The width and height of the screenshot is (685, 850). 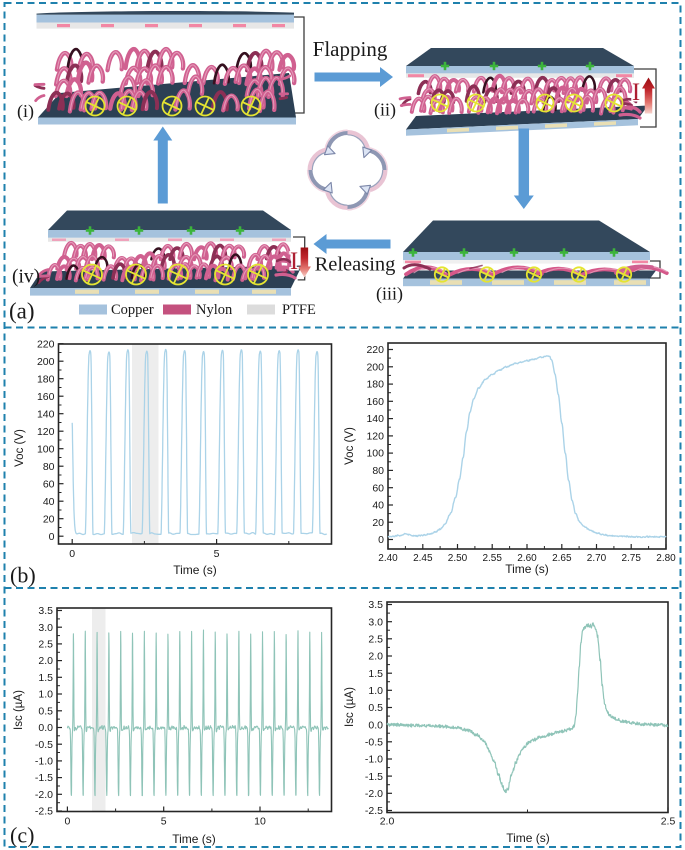 I want to click on svg-text: (b), so click(x=23, y=575).